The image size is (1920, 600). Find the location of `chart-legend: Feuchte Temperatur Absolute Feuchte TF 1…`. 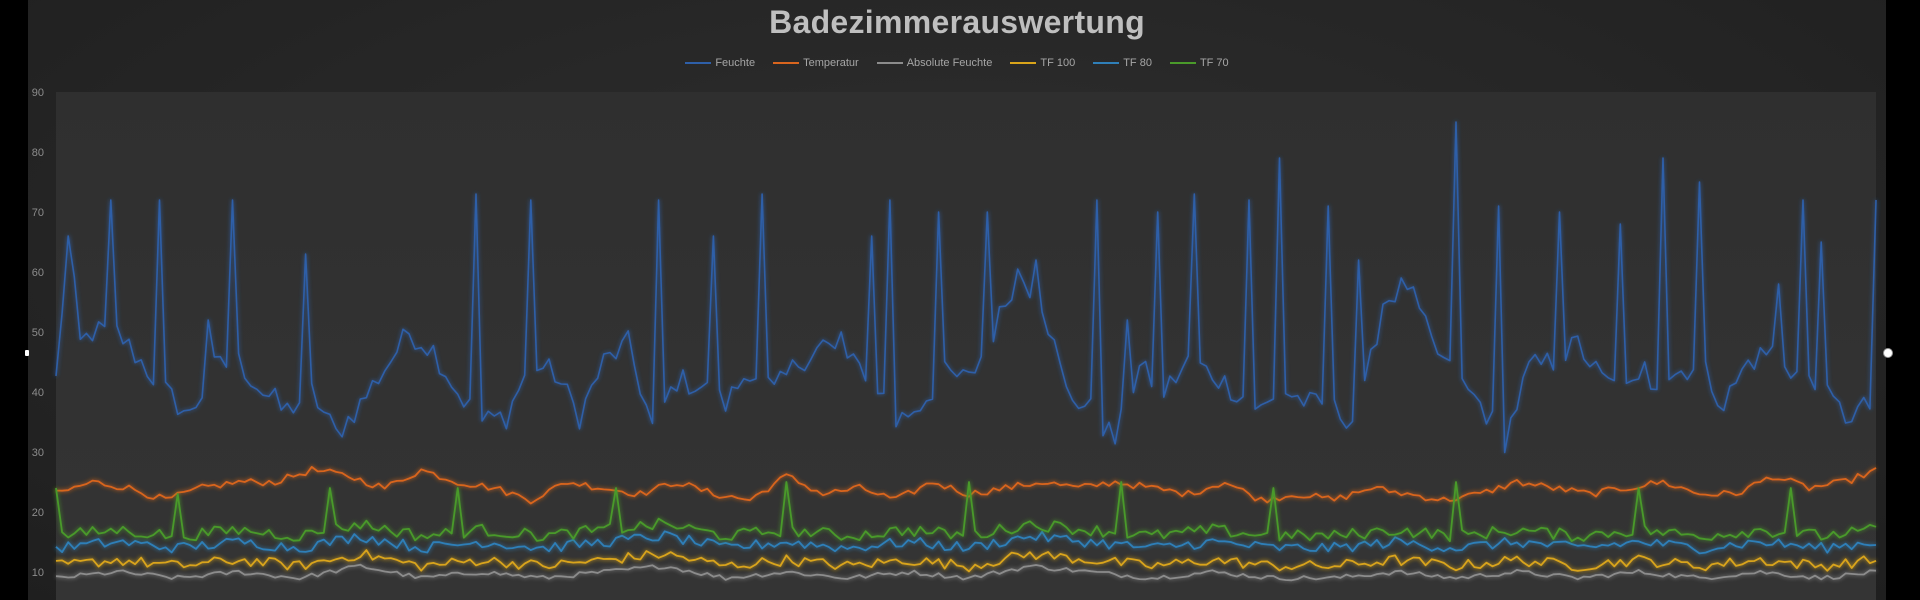

chart-legend: Feuchte Temperatur Absolute Feuchte TF 1… is located at coordinates (957, 63).